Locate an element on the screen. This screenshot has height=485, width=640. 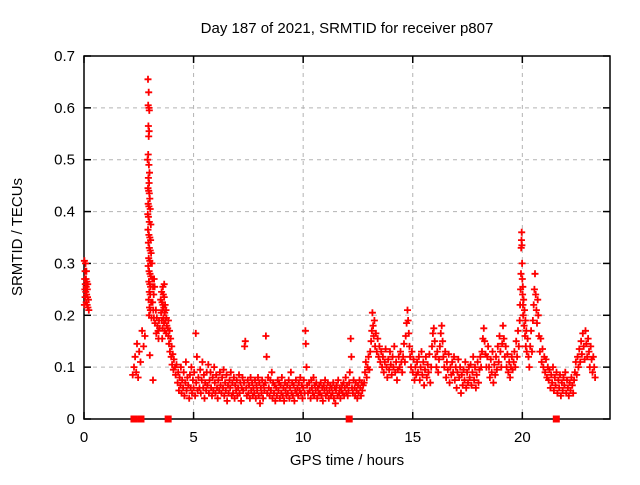
y-tick-label: 0.1 is located at coordinates (64, 367).